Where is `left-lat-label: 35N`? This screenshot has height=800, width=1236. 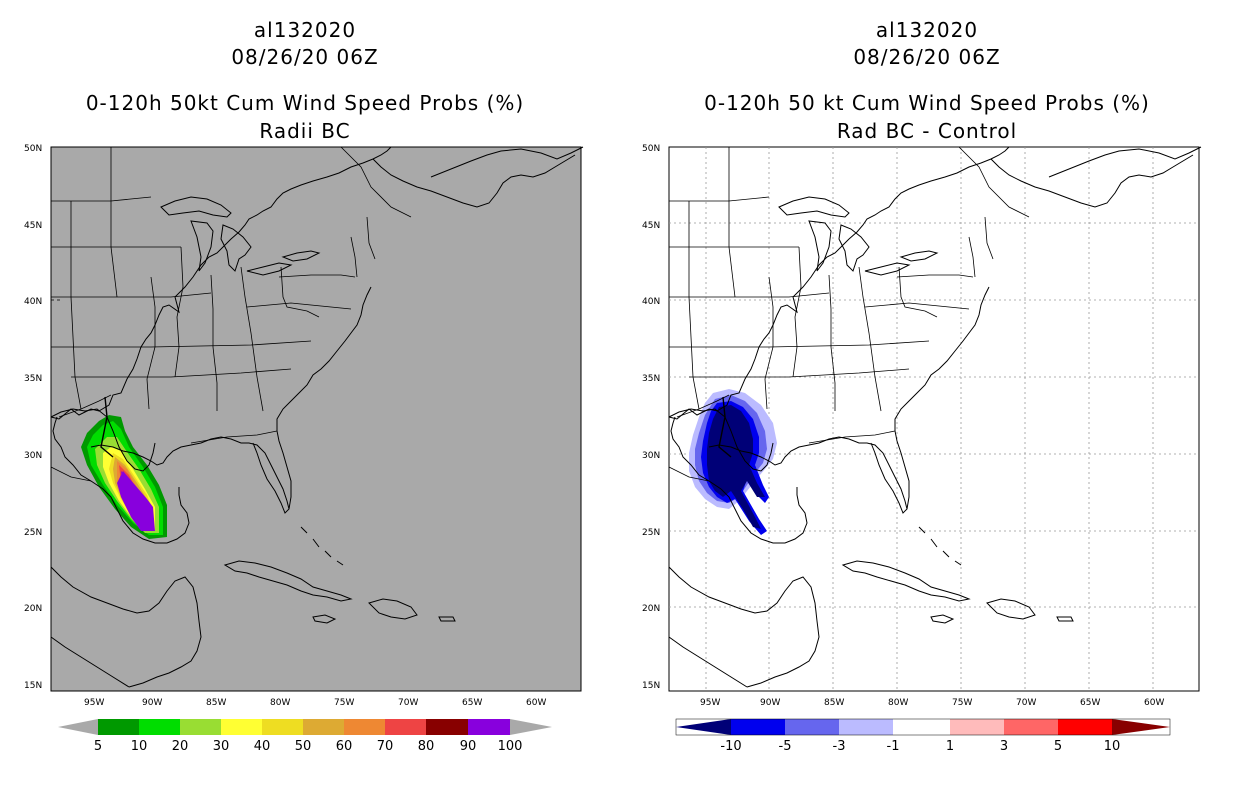 left-lat-label: 35N is located at coordinates (33, 379).